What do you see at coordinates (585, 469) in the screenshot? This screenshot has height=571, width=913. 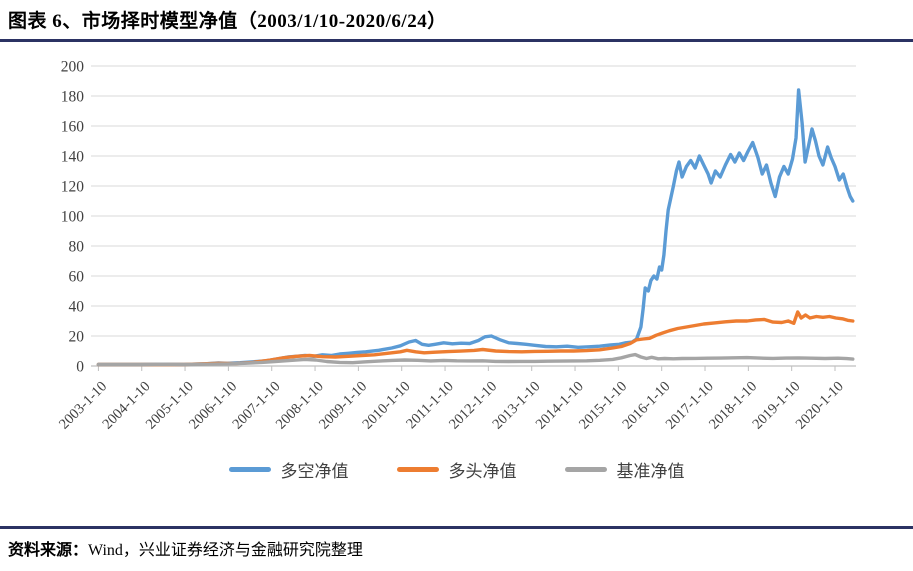 I see `benchmark-line-swatch` at bounding box center [585, 469].